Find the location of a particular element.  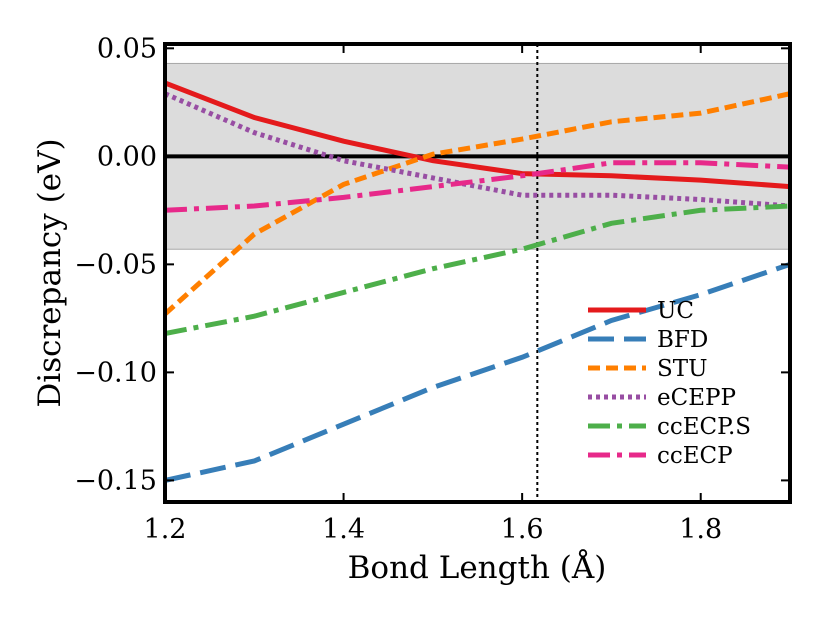

x-axis-label: Bond Length (Å) is located at coordinates (477, 567).